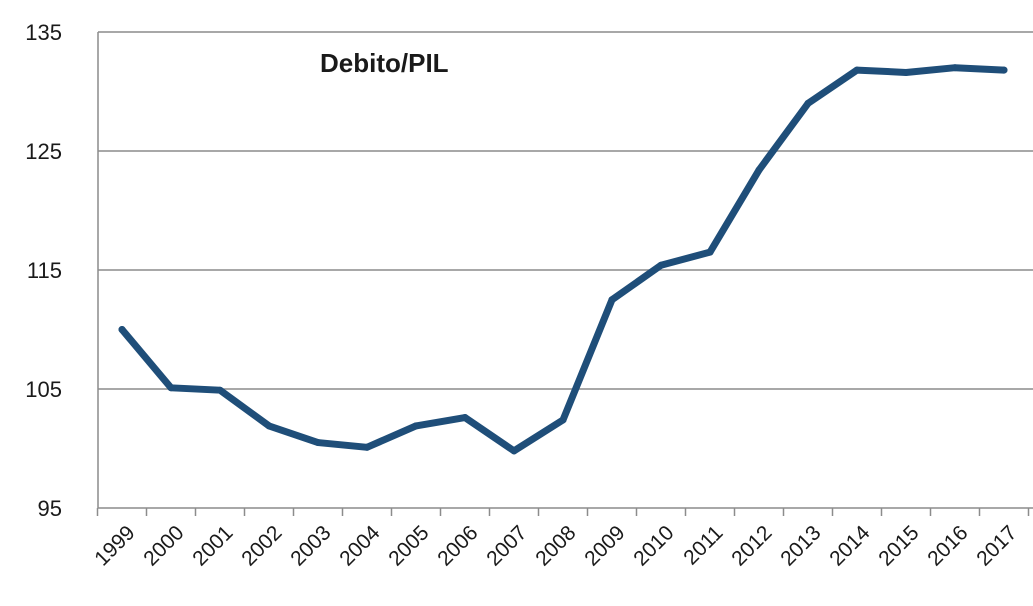  I want to click on x-tick-label: 2009, so click(604, 545).